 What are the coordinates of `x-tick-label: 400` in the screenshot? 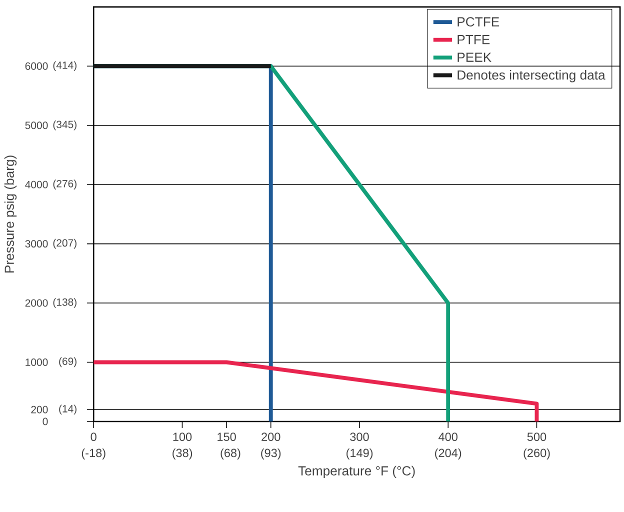 It's located at (448, 436).